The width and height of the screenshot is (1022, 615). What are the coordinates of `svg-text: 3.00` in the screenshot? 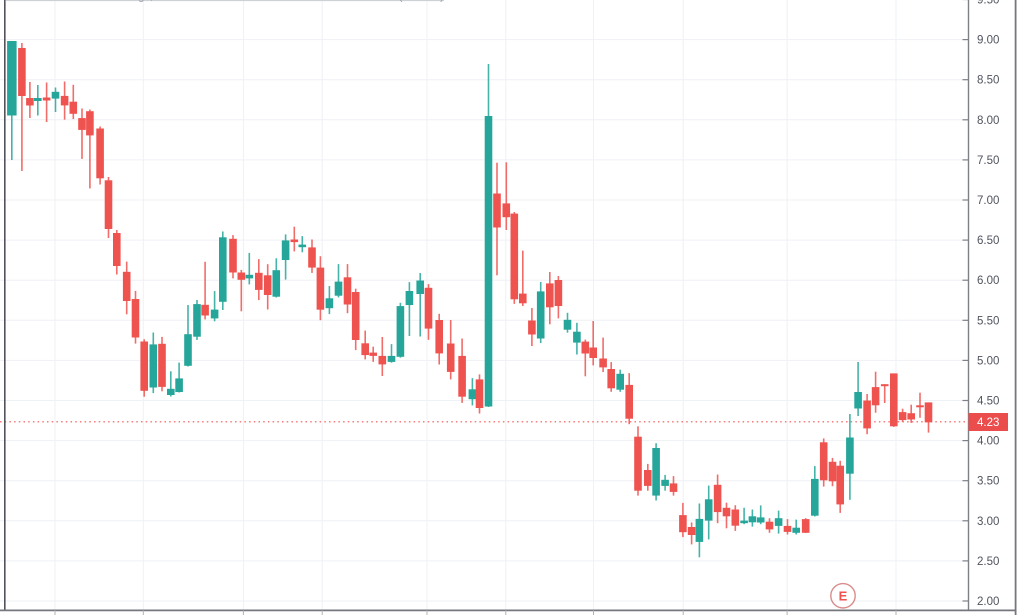 It's located at (988, 522).